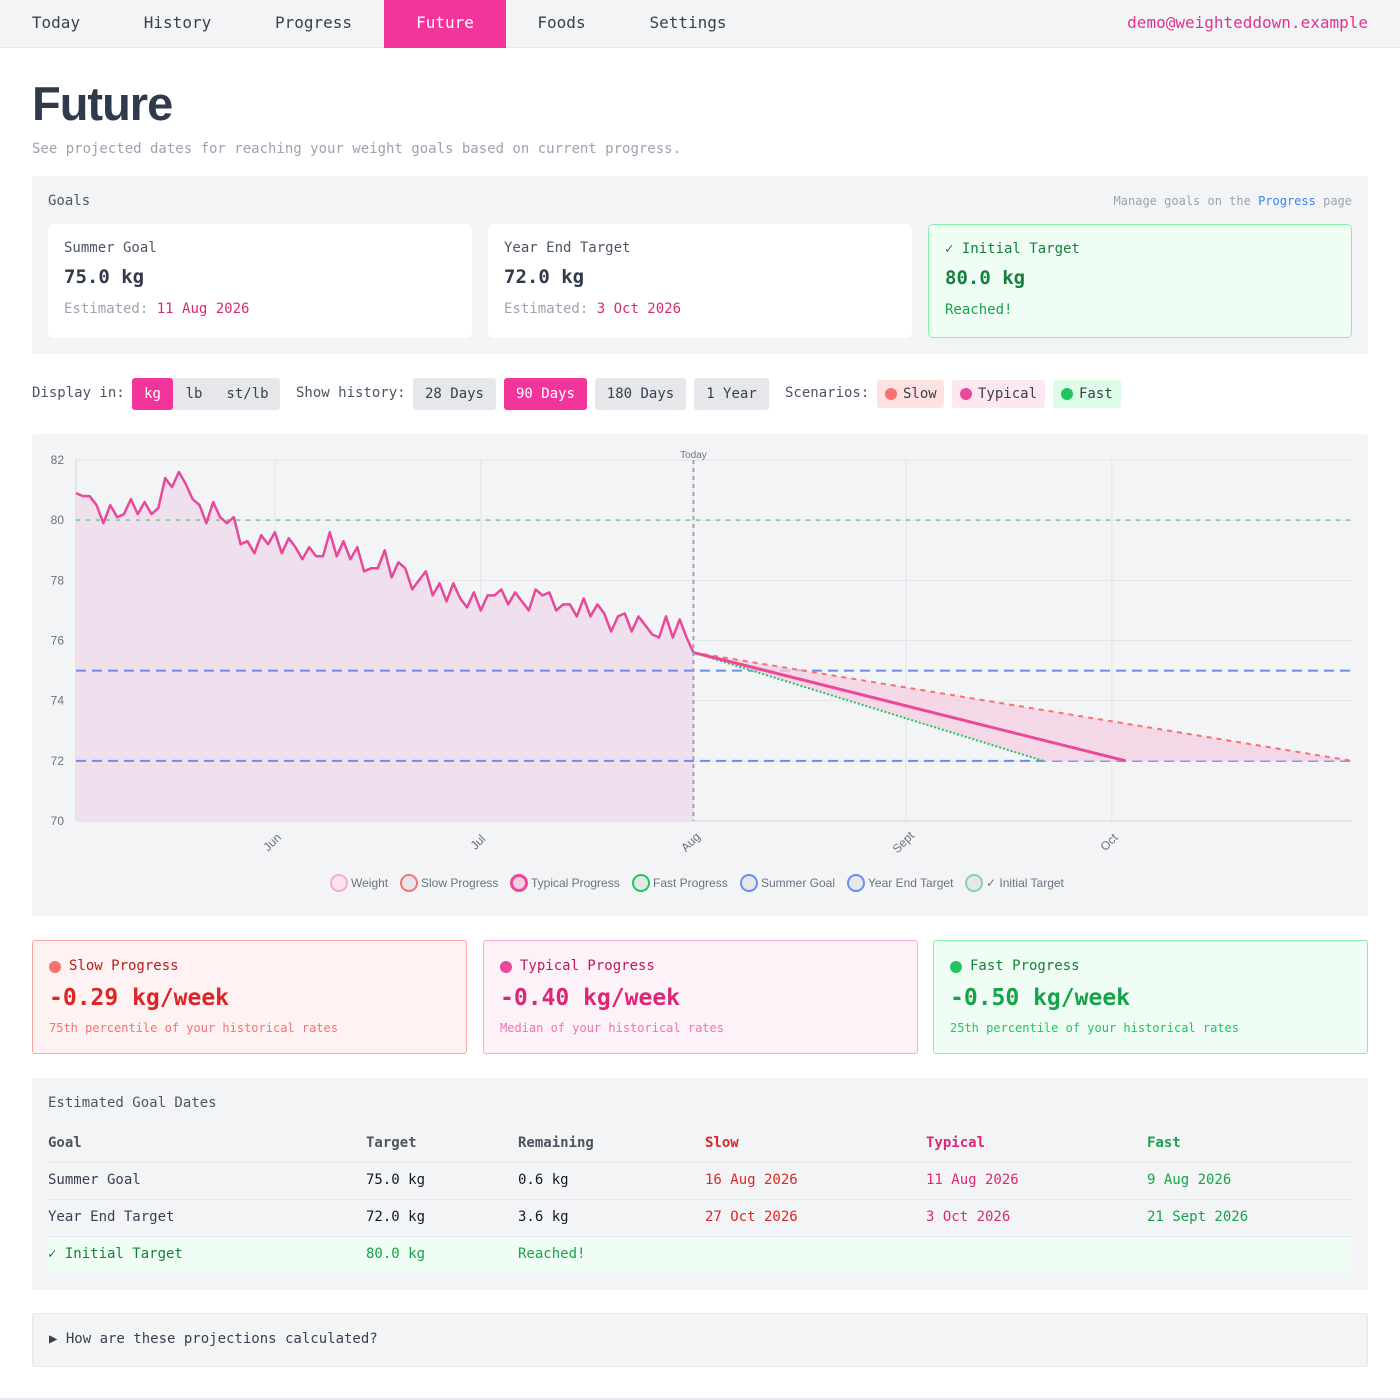  I want to click on estimated-label: Estimated:, so click(106, 309).